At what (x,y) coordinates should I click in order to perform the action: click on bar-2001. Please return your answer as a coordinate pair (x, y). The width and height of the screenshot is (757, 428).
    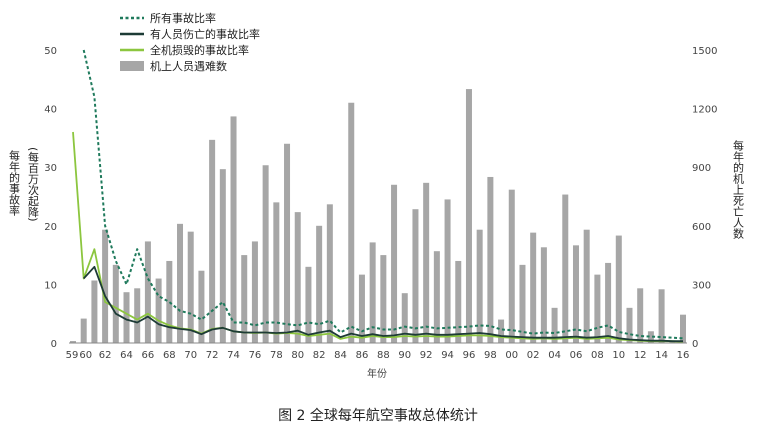
    Looking at the image, I should click on (522, 303).